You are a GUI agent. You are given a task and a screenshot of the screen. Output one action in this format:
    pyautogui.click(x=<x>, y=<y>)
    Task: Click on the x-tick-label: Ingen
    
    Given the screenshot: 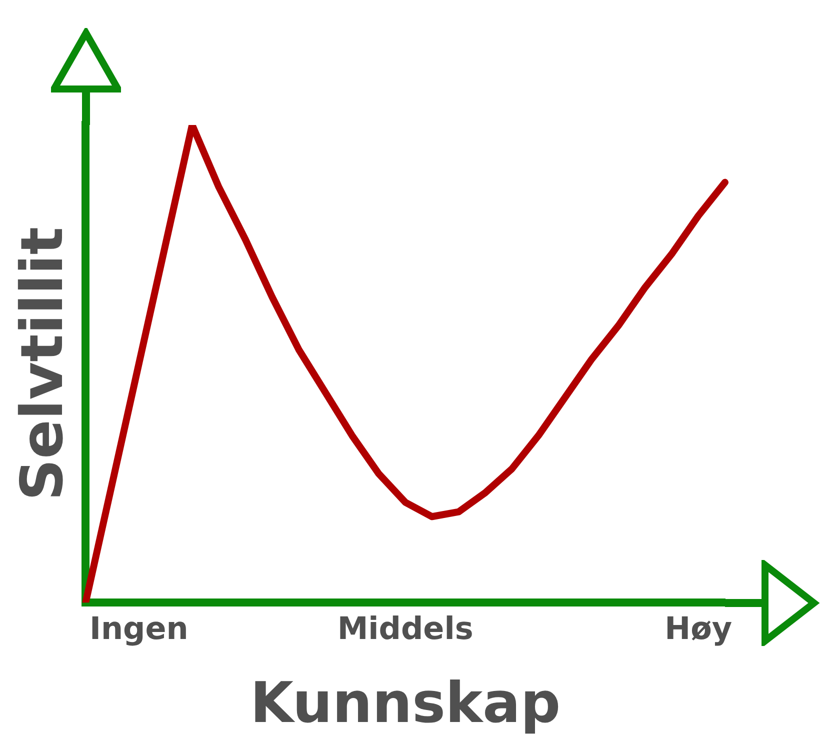 What is the action you would take?
    pyautogui.click(x=138, y=629)
    